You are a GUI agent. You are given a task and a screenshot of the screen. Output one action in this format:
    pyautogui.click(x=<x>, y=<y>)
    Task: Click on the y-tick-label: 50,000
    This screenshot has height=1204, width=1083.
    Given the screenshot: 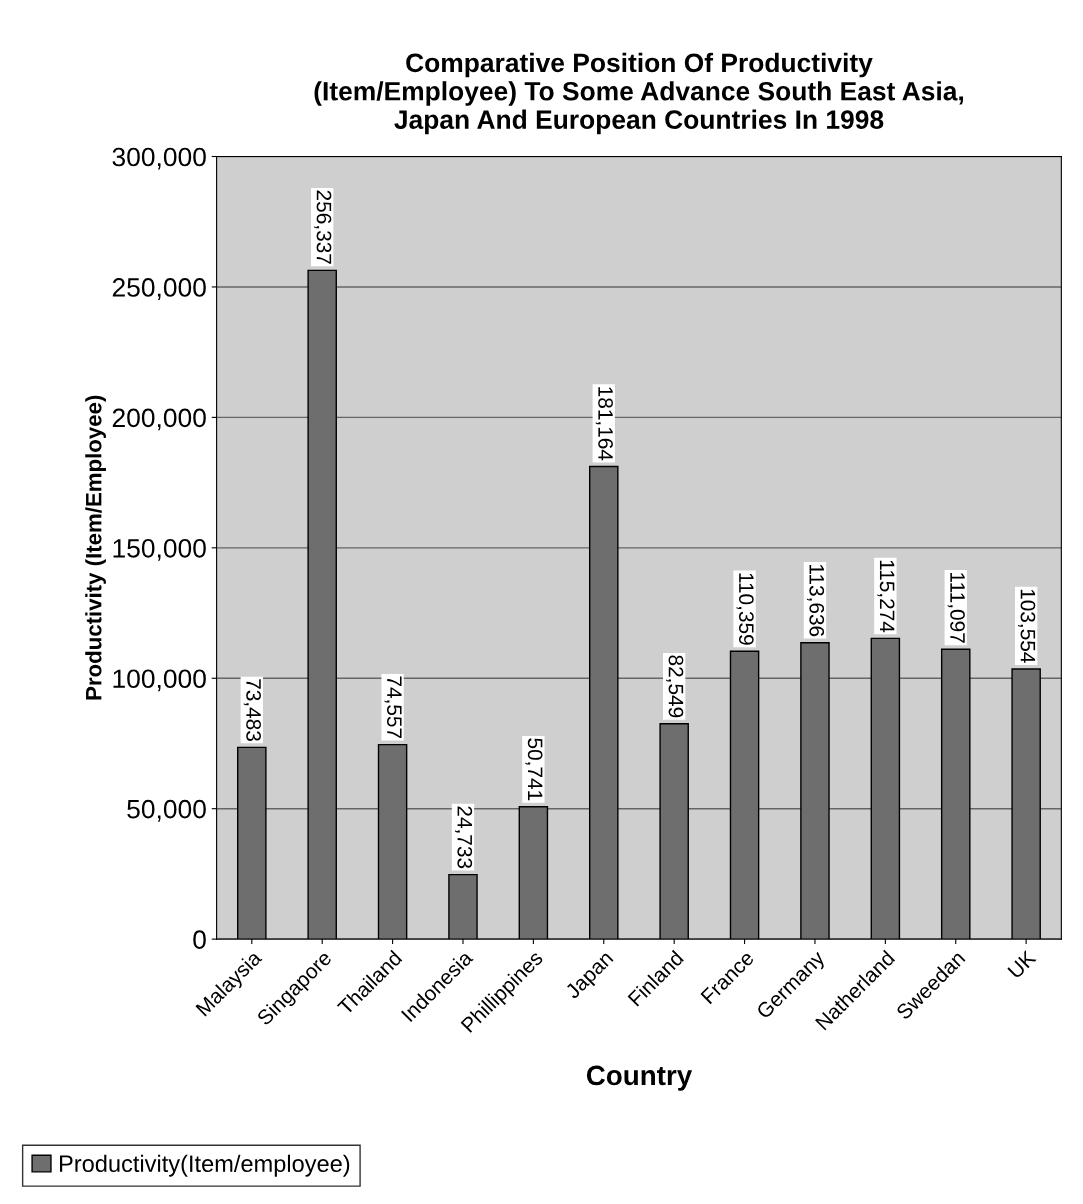 What is the action you would take?
    pyautogui.click(x=166, y=810)
    